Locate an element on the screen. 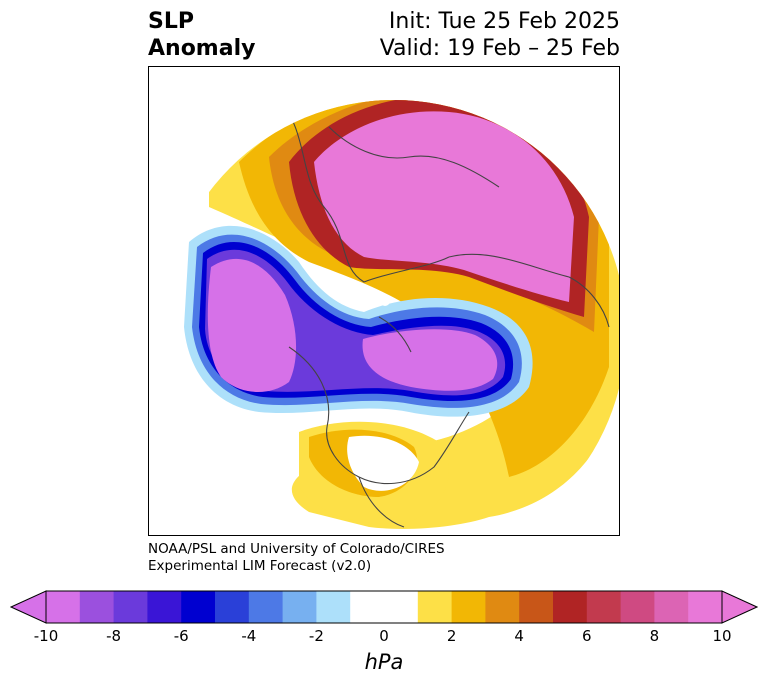 The width and height of the screenshot is (768, 686). colorbar-overflow-arrow is located at coordinates (739, 607).